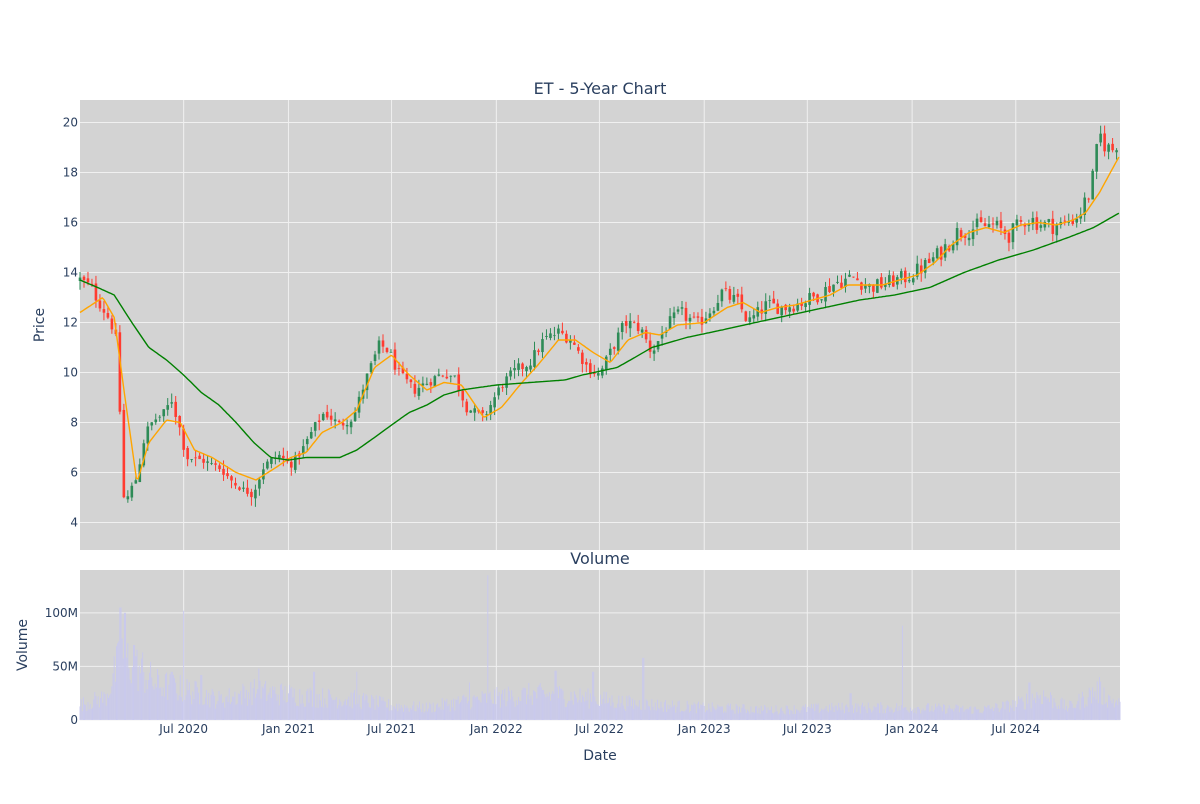  Describe the element at coordinates (61, 613) in the screenshot. I see `volume-y-tick-label: 100M` at that location.